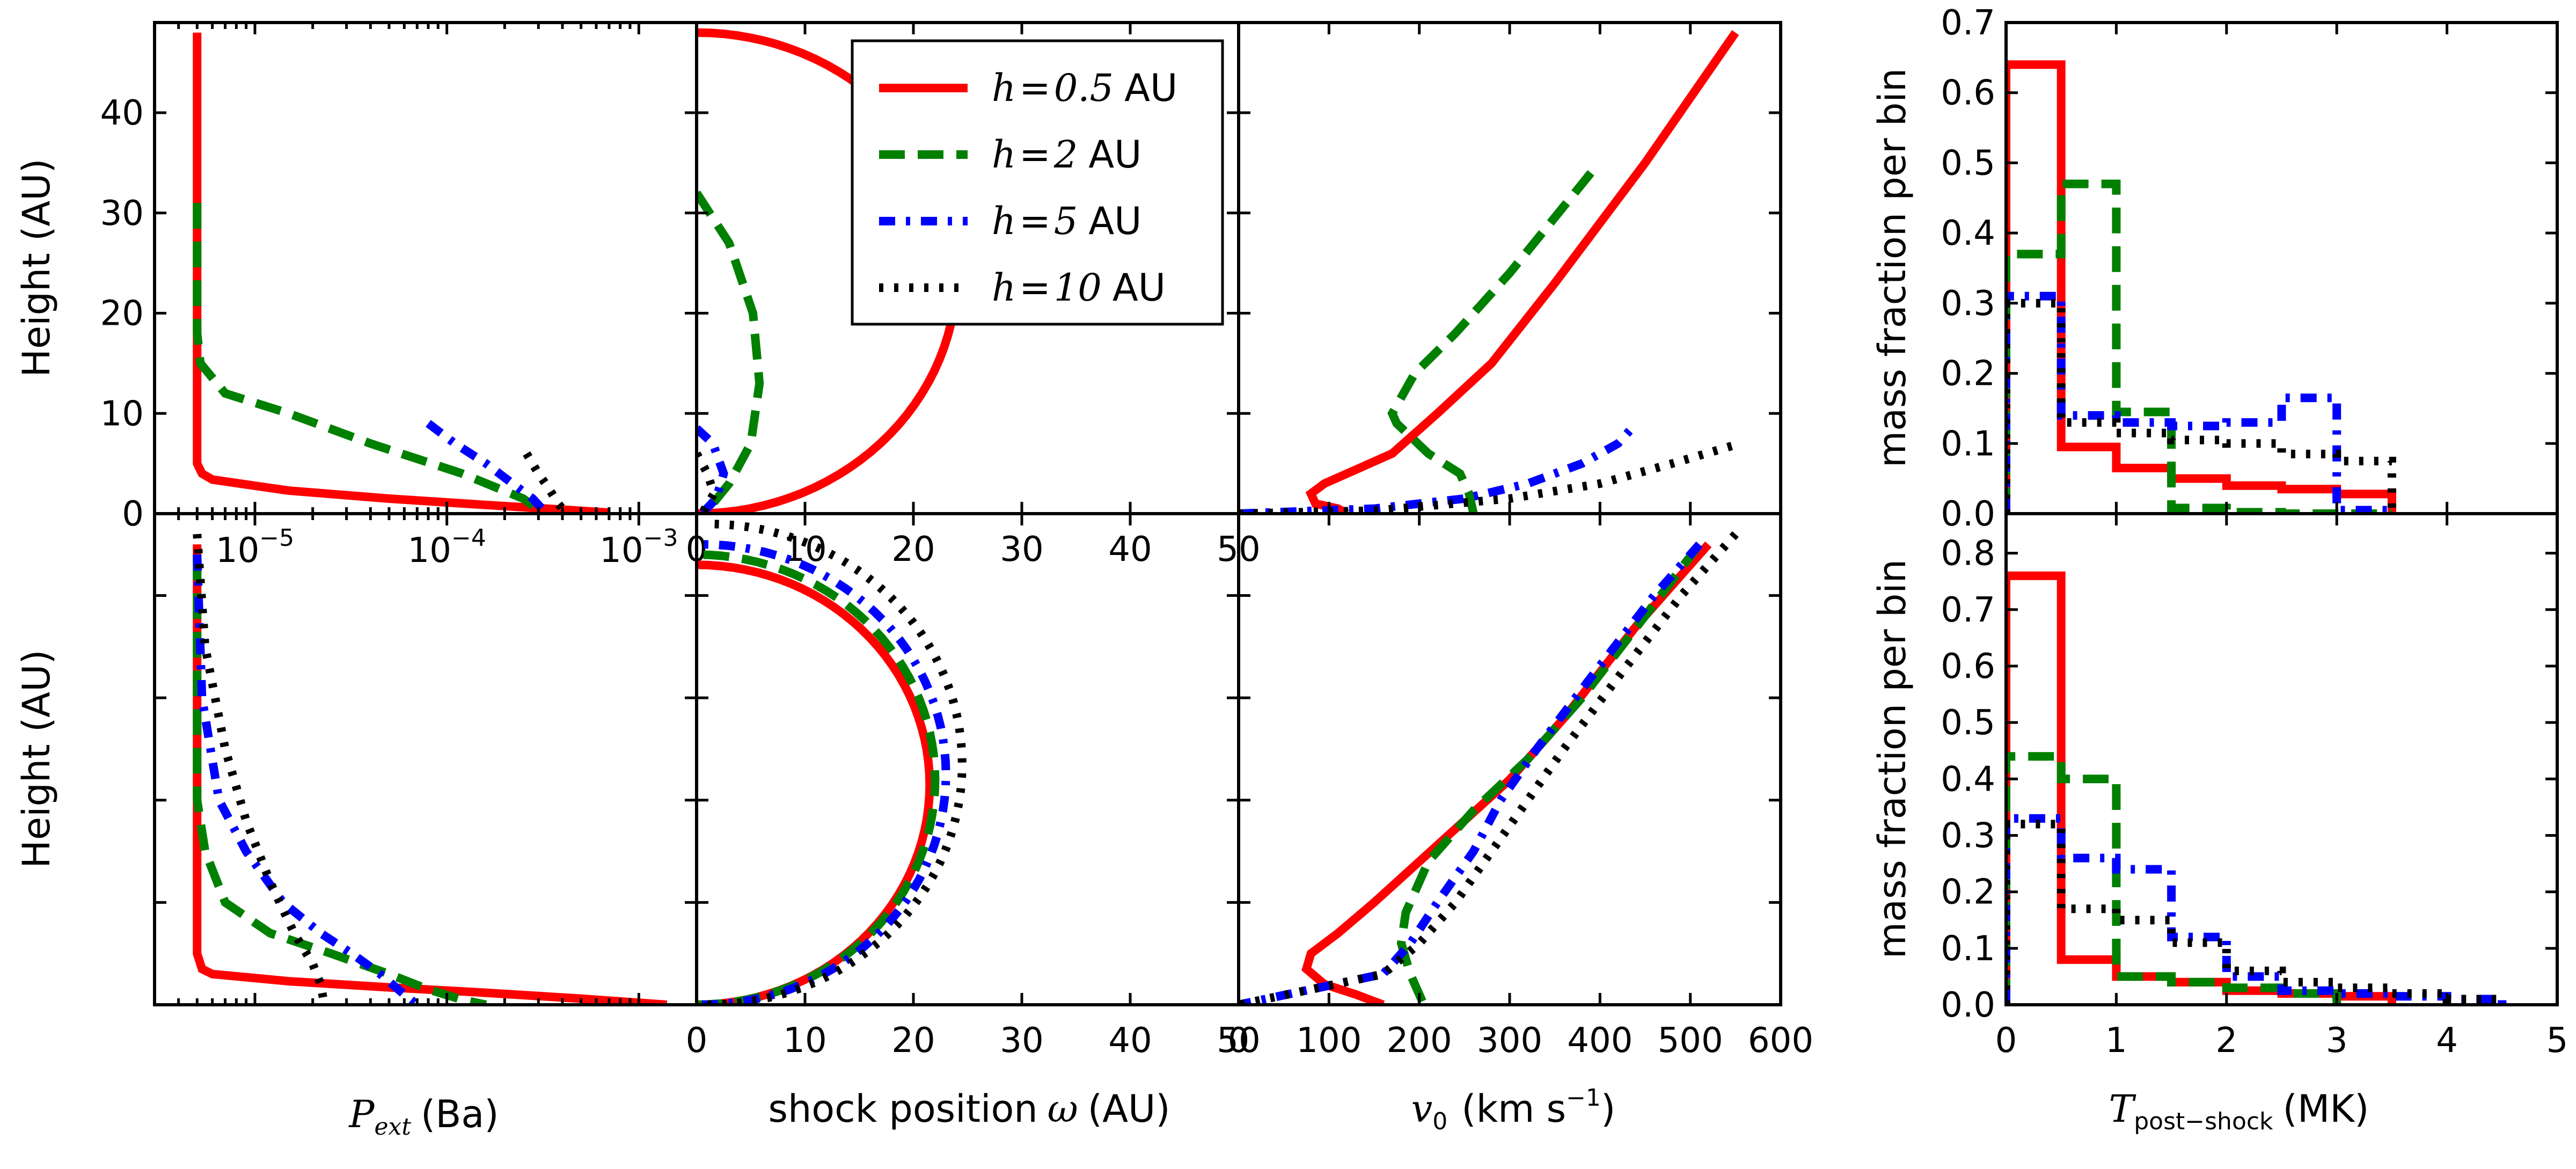 This screenshot has width=2576, height=1169. What do you see at coordinates (1583, 1098) in the screenshot?
I see `xlabel-v0-unit-exp: −1` at bounding box center [1583, 1098].